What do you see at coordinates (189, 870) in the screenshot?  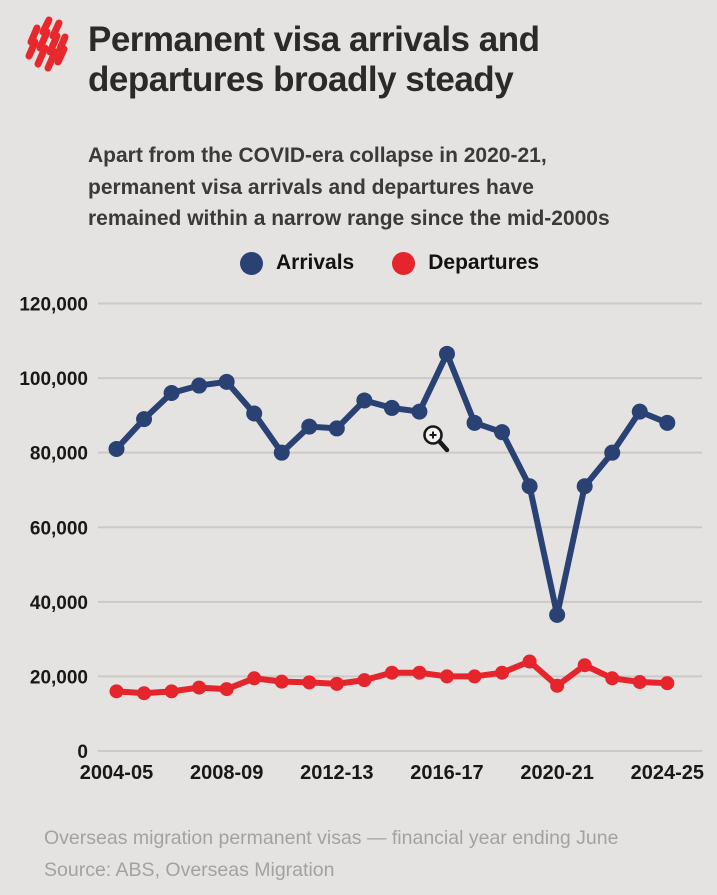 I see `footer-source: Source: ABS, Overseas Migration` at bounding box center [189, 870].